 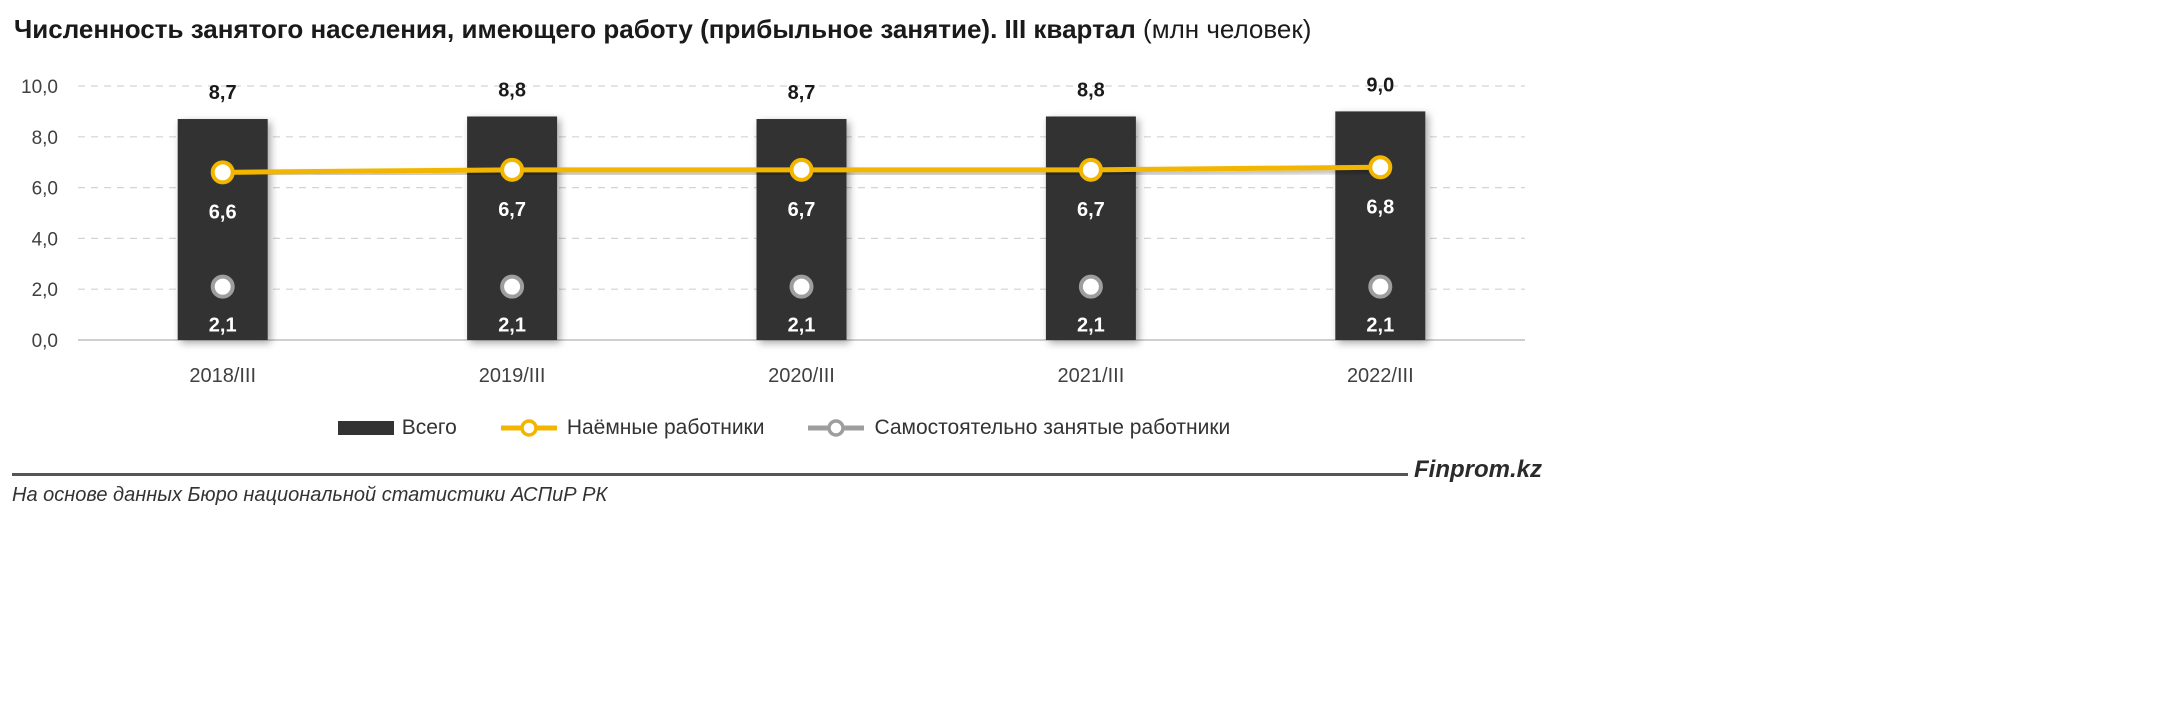 I want to click on x-tick-label: 2022/III, so click(x=1380, y=376).